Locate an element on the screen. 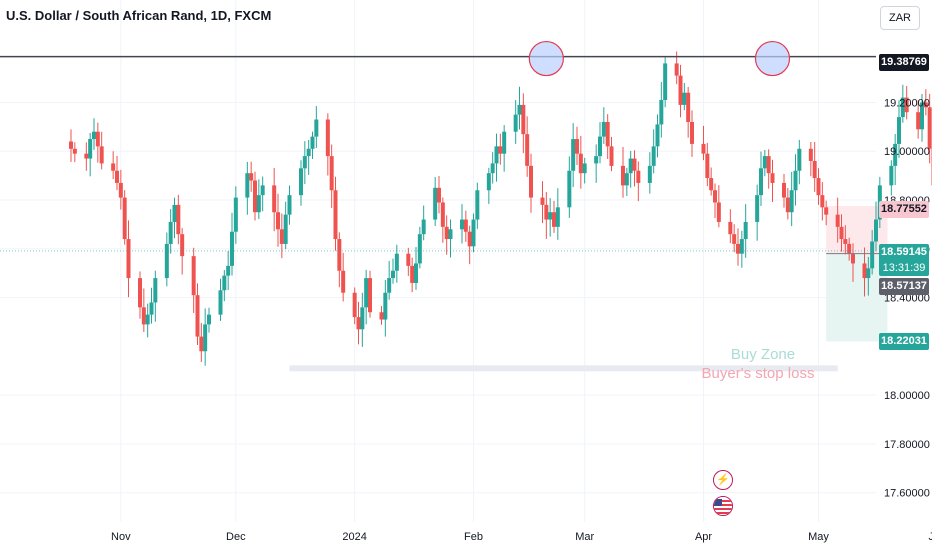 This screenshot has width=932, height=550. x-tick-label: Feb is located at coordinates (473, 537).